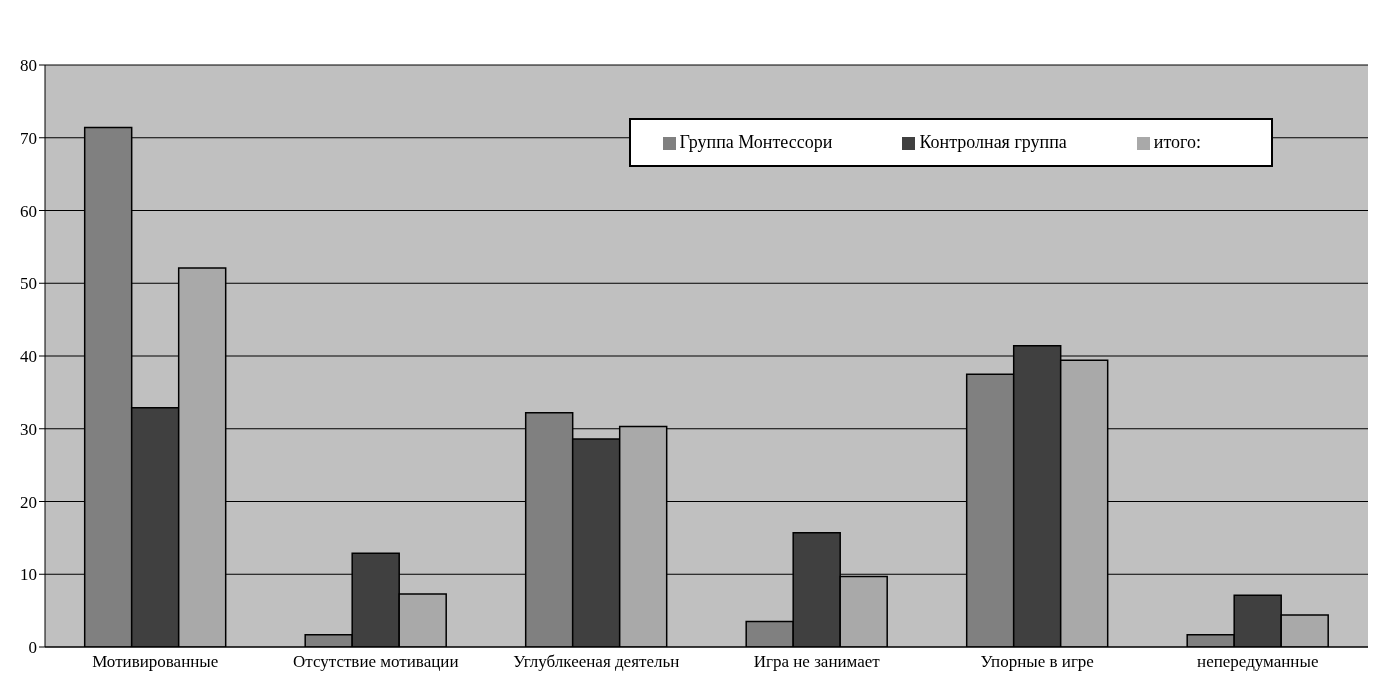 The width and height of the screenshot is (1376, 695). What do you see at coordinates (376, 662) in the screenshot?
I see `x-tick-label: Отсутствие мотивации` at bounding box center [376, 662].